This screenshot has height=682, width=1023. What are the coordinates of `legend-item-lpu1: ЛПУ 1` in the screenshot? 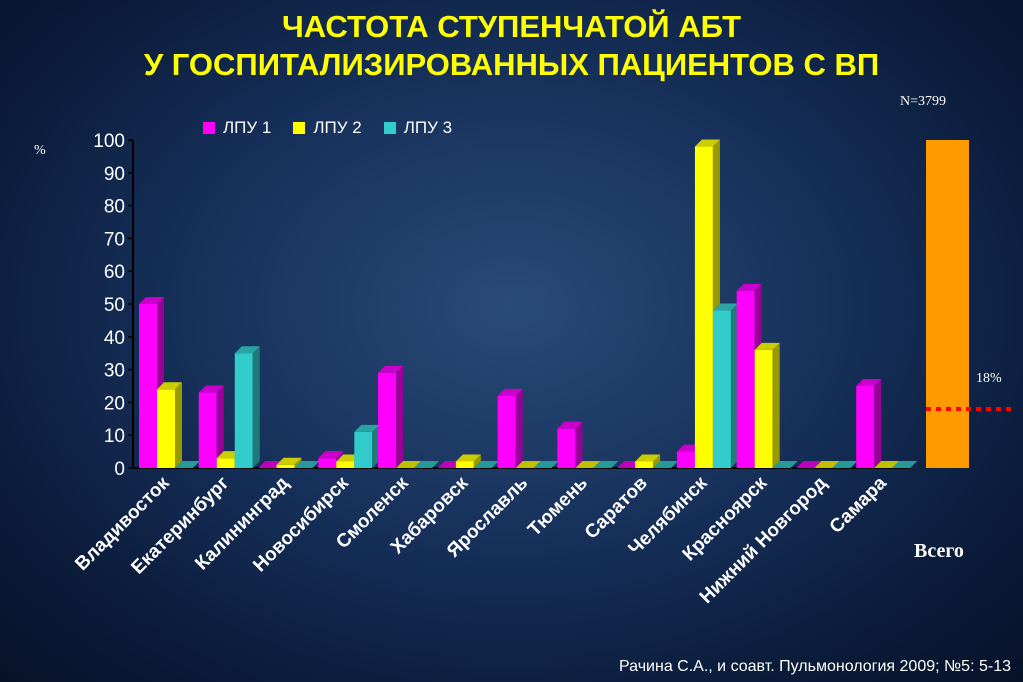 It's located at (237, 128).